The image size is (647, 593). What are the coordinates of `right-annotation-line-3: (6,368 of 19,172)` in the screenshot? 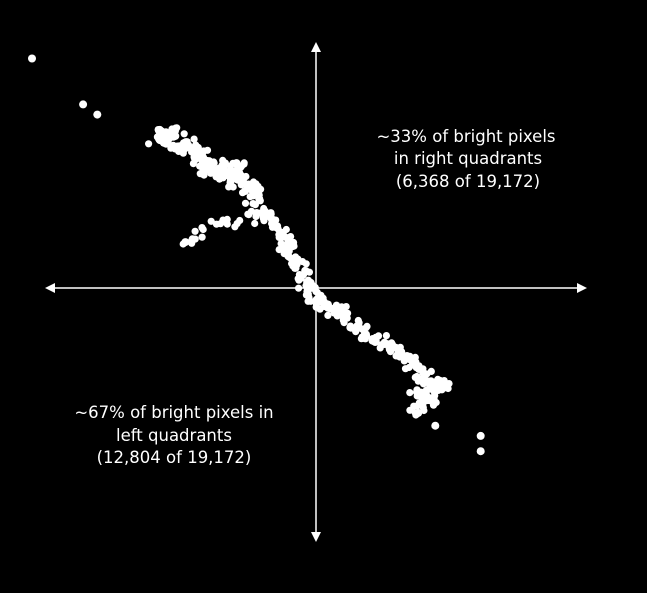 It's located at (468, 181).